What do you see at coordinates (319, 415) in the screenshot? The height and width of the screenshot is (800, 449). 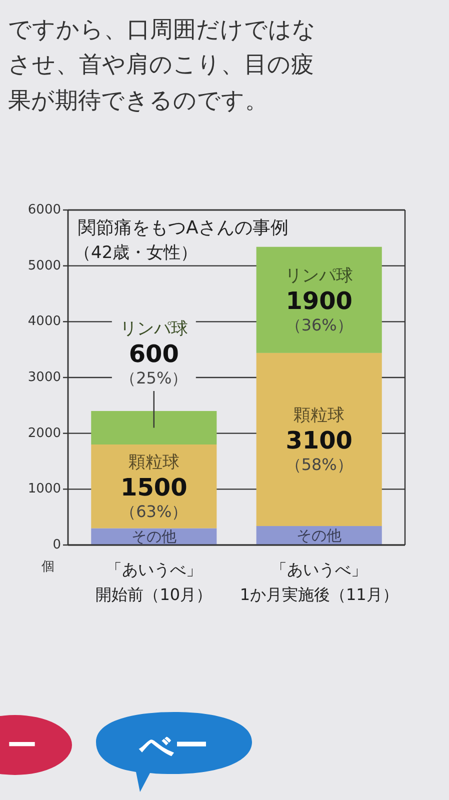 I see `text: 顆粒球` at bounding box center [319, 415].